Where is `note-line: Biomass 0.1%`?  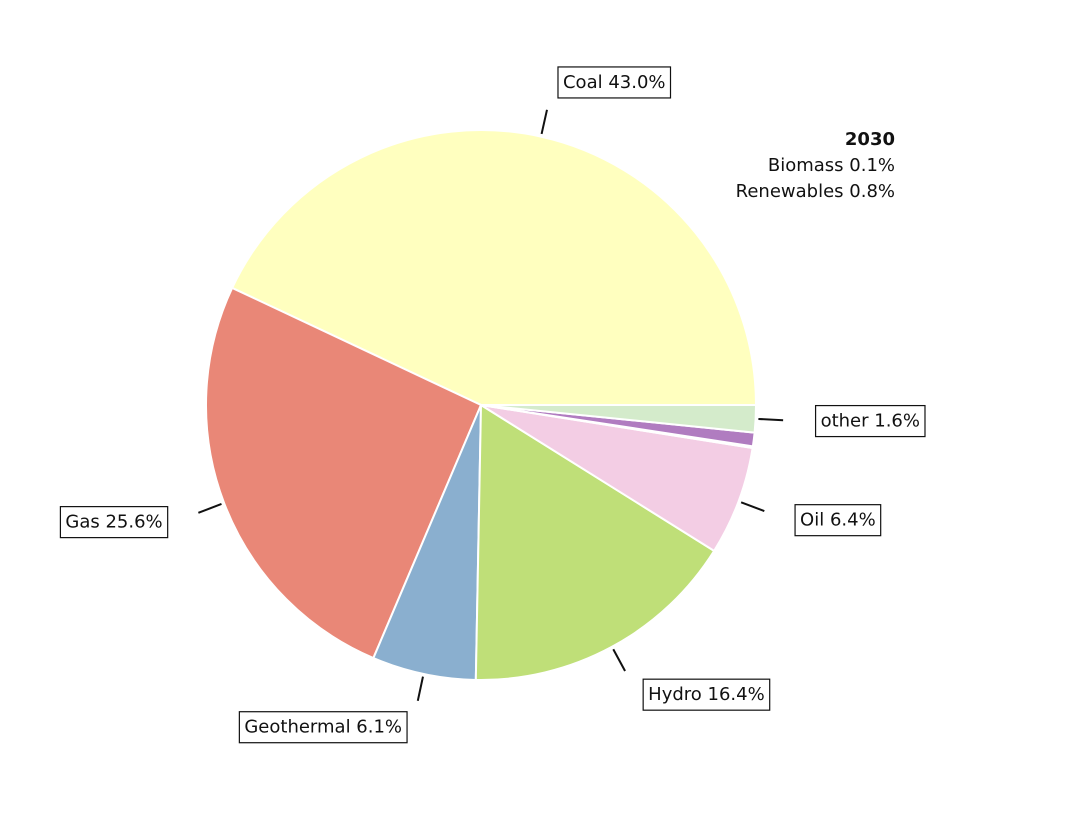 note-line: Biomass 0.1% is located at coordinates (831, 165).